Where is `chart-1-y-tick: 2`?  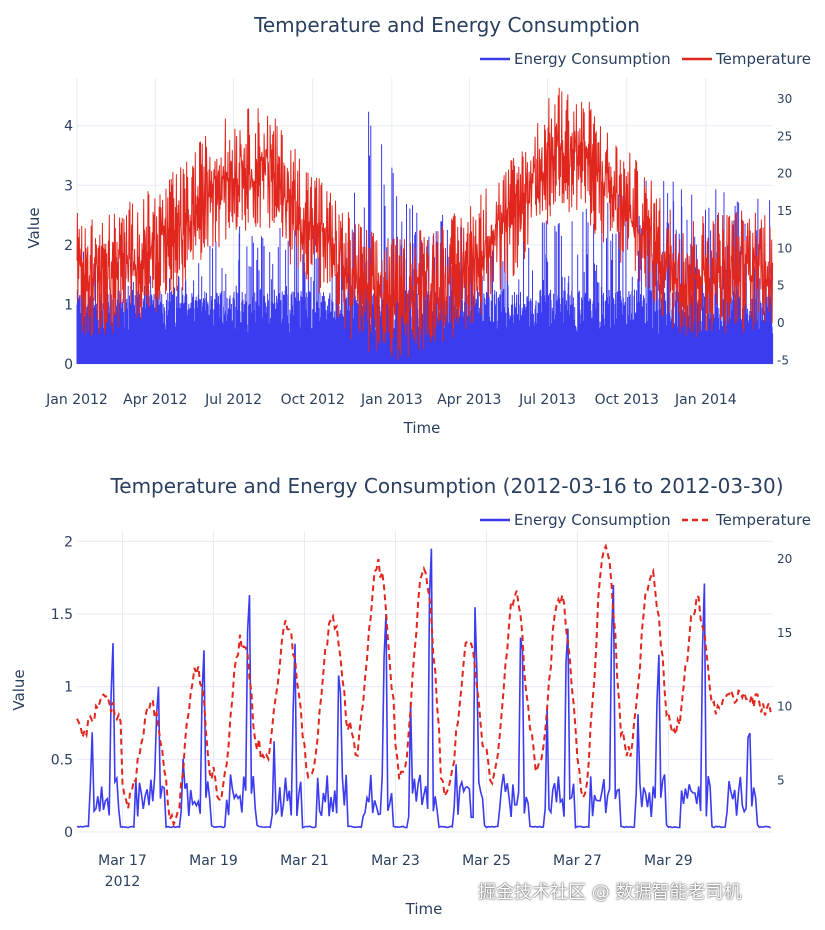
chart-1-y-tick: 2 is located at coordinates (68, 246).